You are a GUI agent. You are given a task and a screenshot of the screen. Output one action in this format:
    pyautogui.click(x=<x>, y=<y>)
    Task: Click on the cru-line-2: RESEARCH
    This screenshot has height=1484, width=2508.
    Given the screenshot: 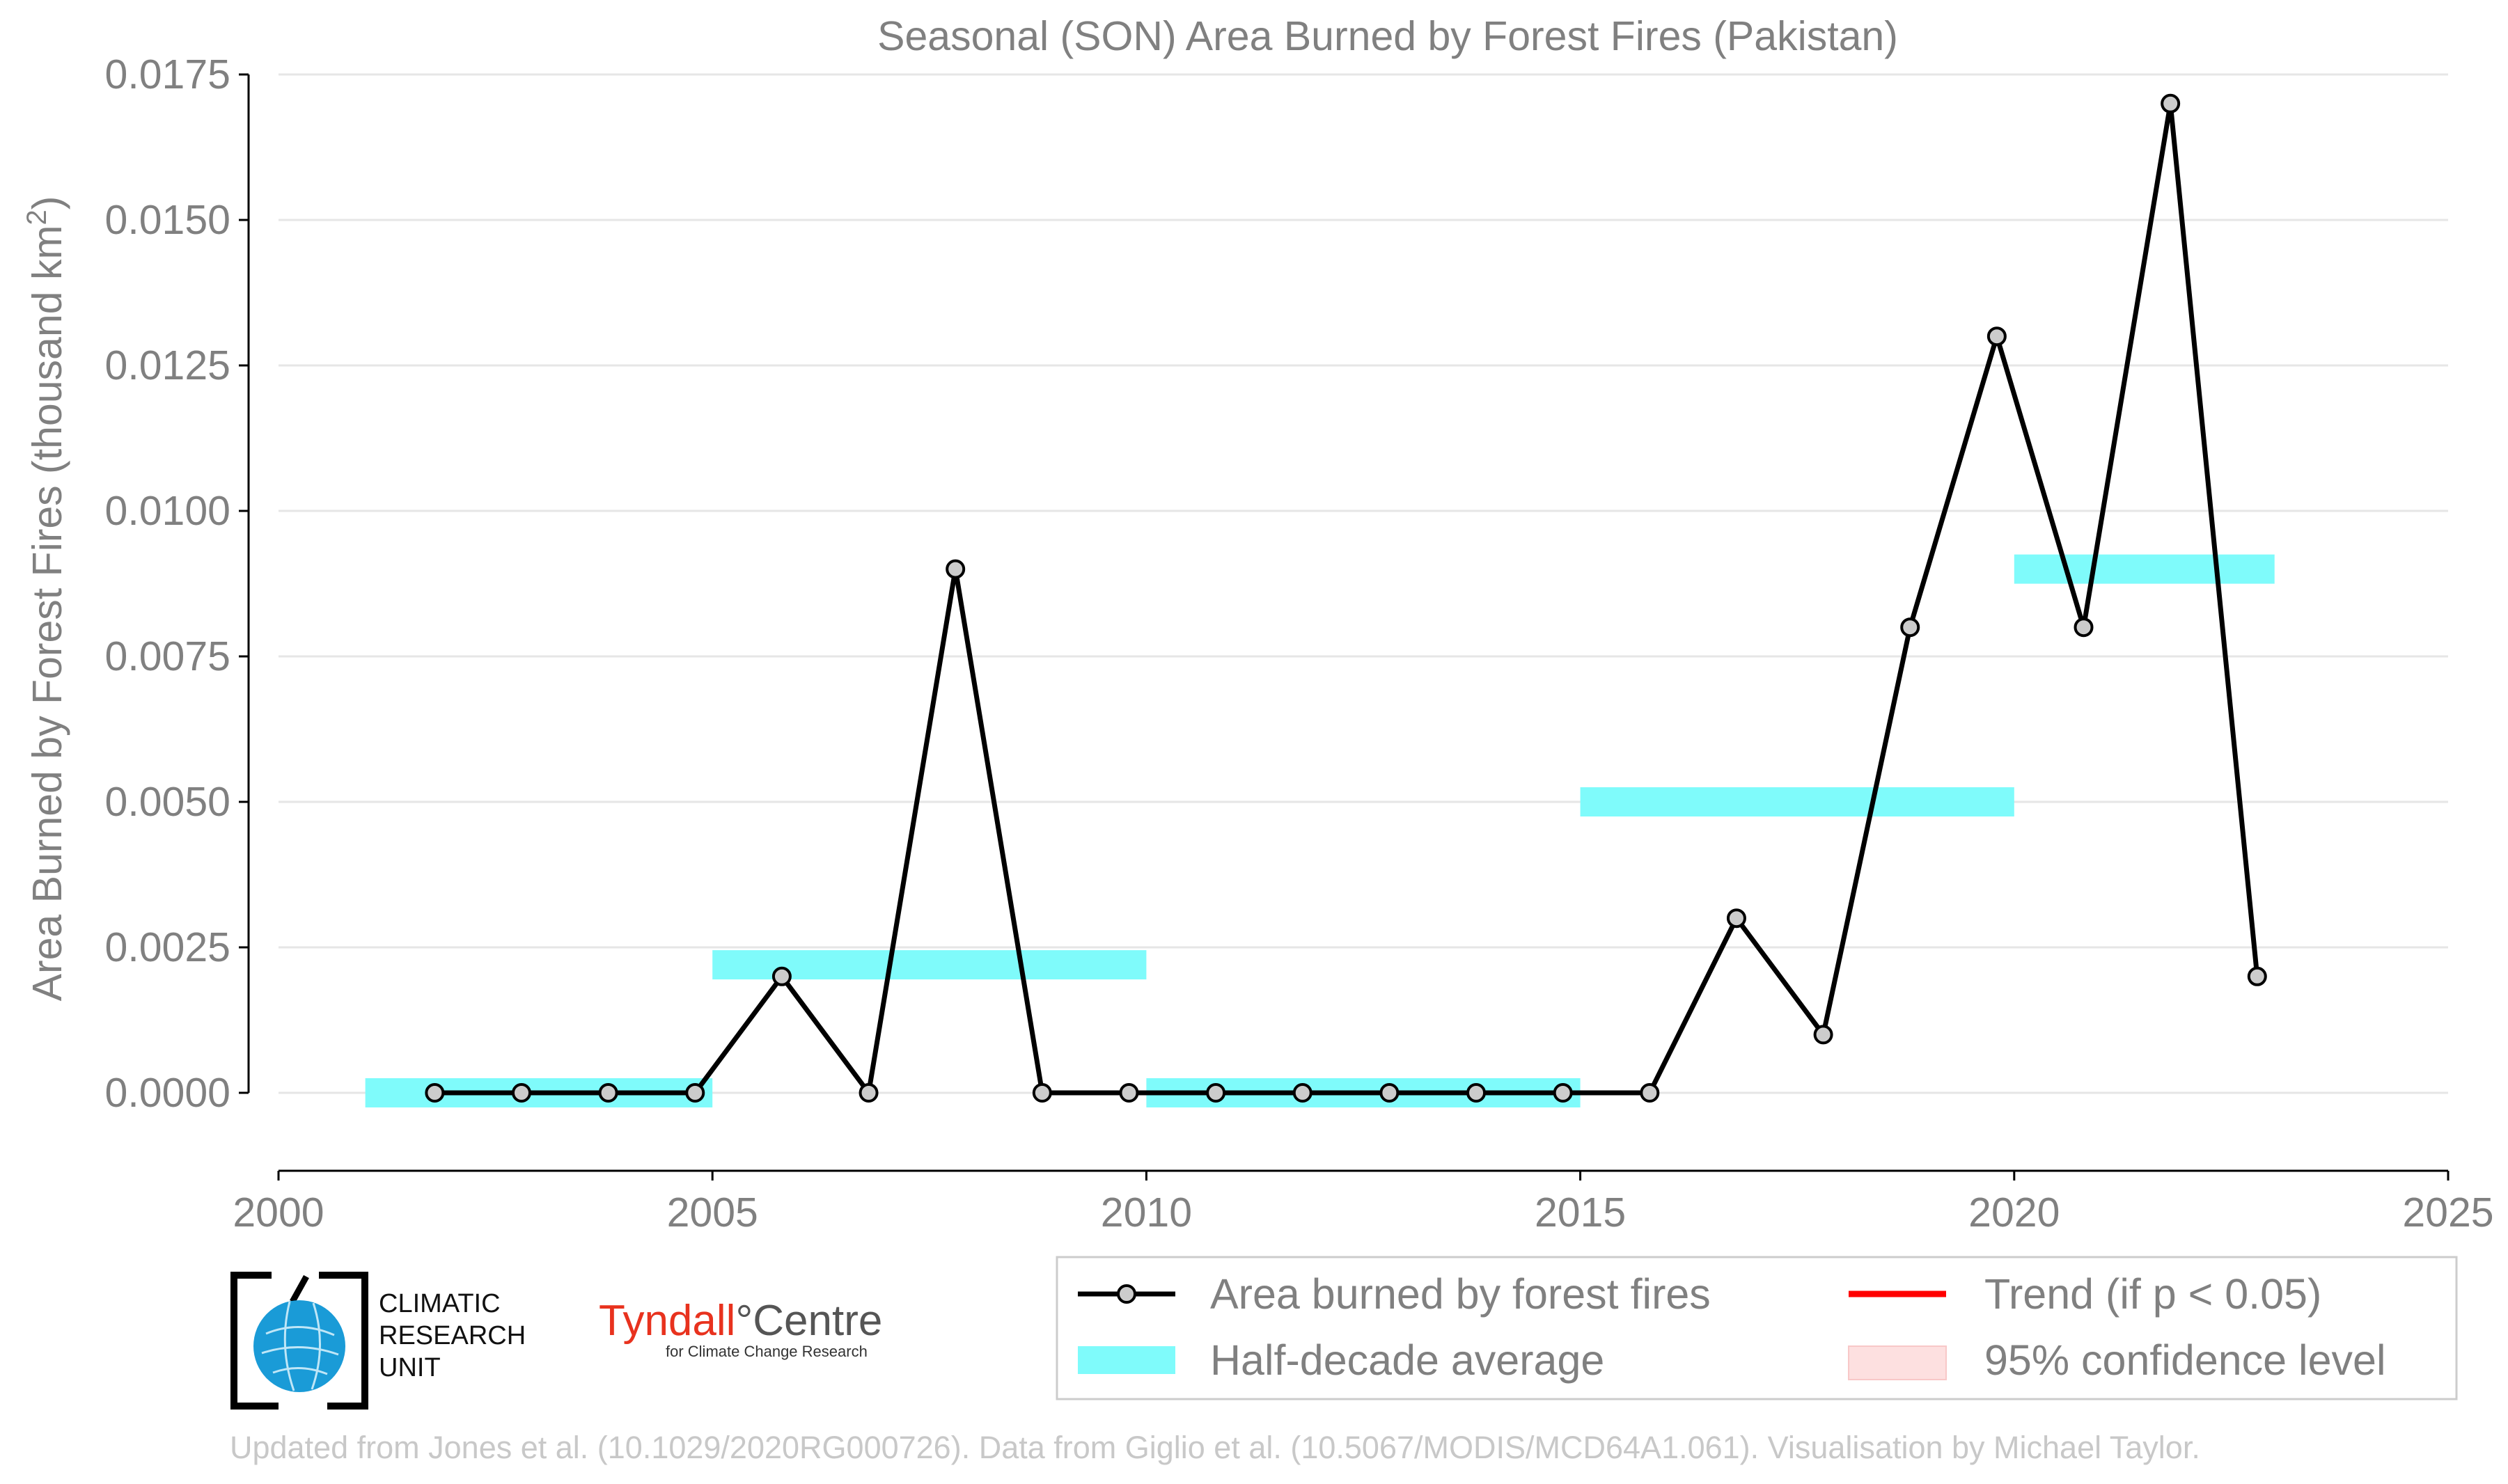 What is the action you would take?
    pyautogui.click(x=452, y=1335)
    